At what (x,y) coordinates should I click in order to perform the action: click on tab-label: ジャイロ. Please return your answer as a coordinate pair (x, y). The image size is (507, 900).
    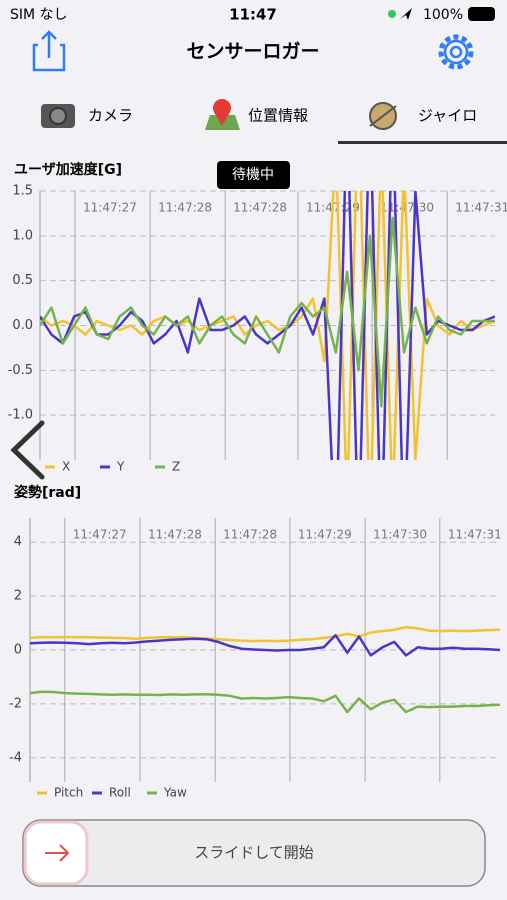
    Looking at the image, I should click on (447, 116).